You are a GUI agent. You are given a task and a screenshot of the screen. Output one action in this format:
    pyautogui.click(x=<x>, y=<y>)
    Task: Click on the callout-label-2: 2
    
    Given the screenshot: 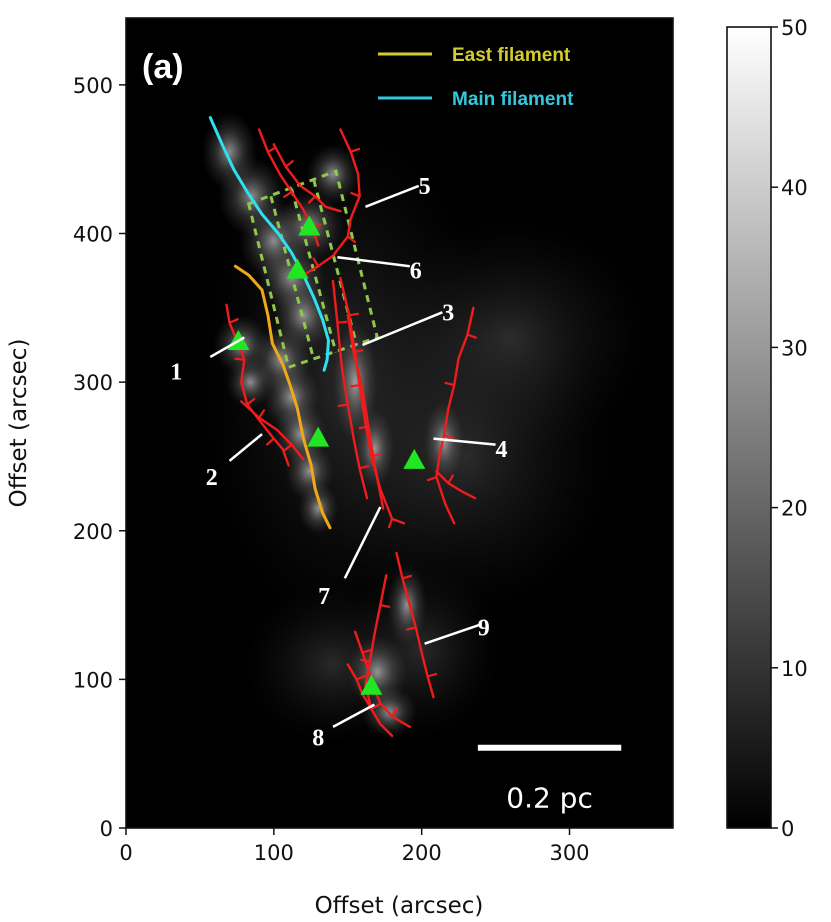 What is the action you would take?
    pyautogui.click(x=212, y=478)
    